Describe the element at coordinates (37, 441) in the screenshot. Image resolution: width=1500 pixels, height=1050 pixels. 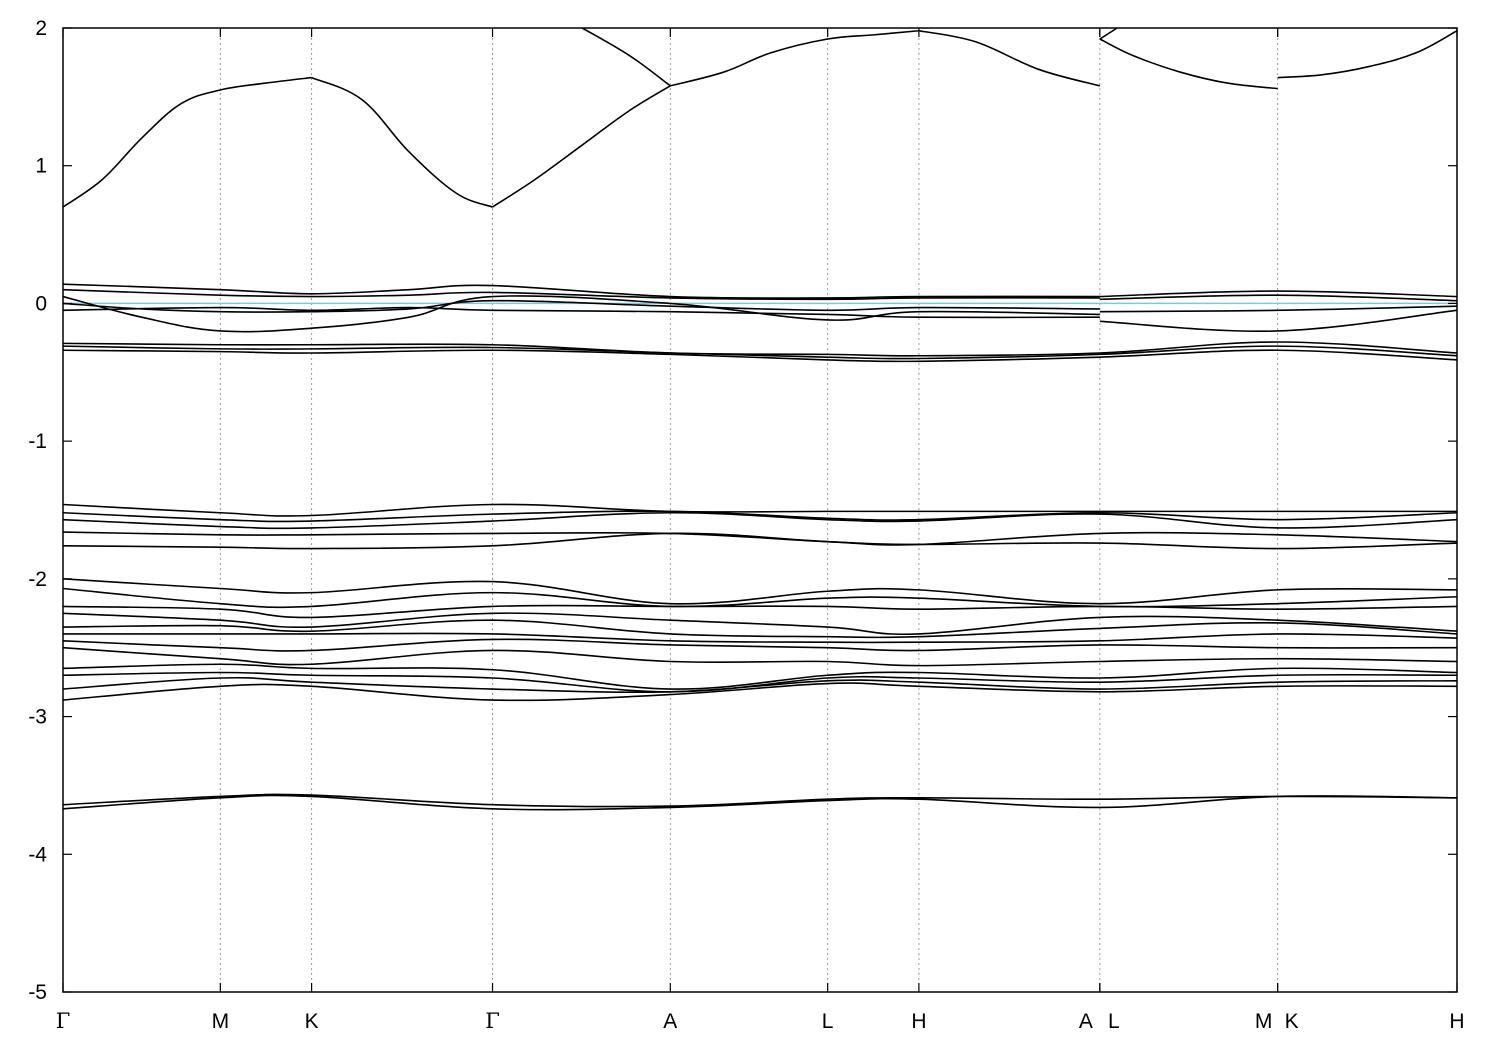
I see `y-tick-label: -1` at that location.